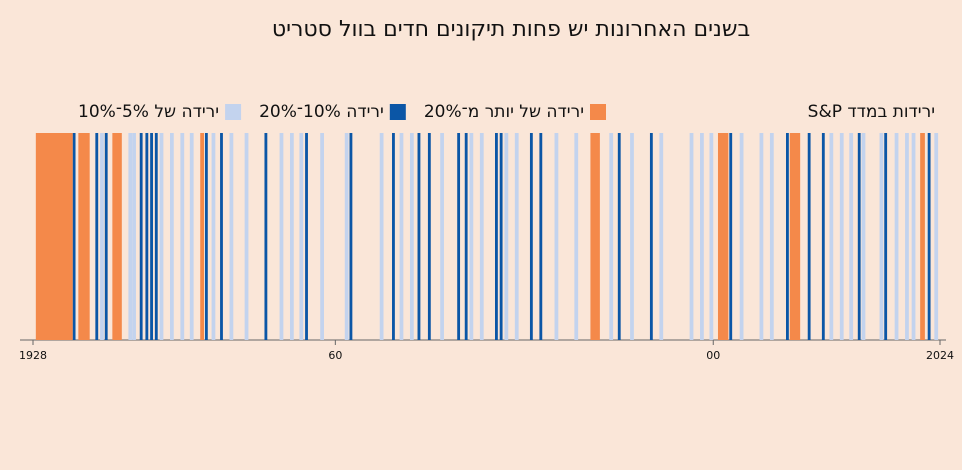  Describe the element at coordinates (713, 355) in the screenshot. I see `x-tick-label: 00` at that location.